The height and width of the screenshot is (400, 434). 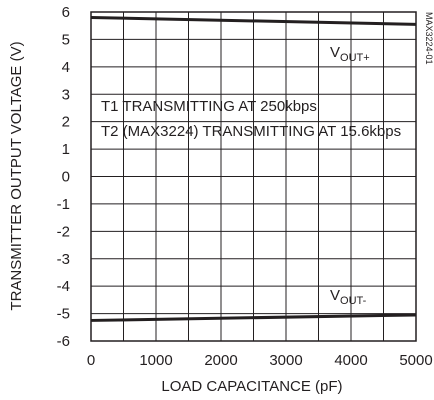 What do you see at coordinates (251, 131) in the screenshot?
I see `annotation-line-2: T2 (MAX3224) TRANSMITTING AT 15.6kbps` at bounding box center [251, 131].